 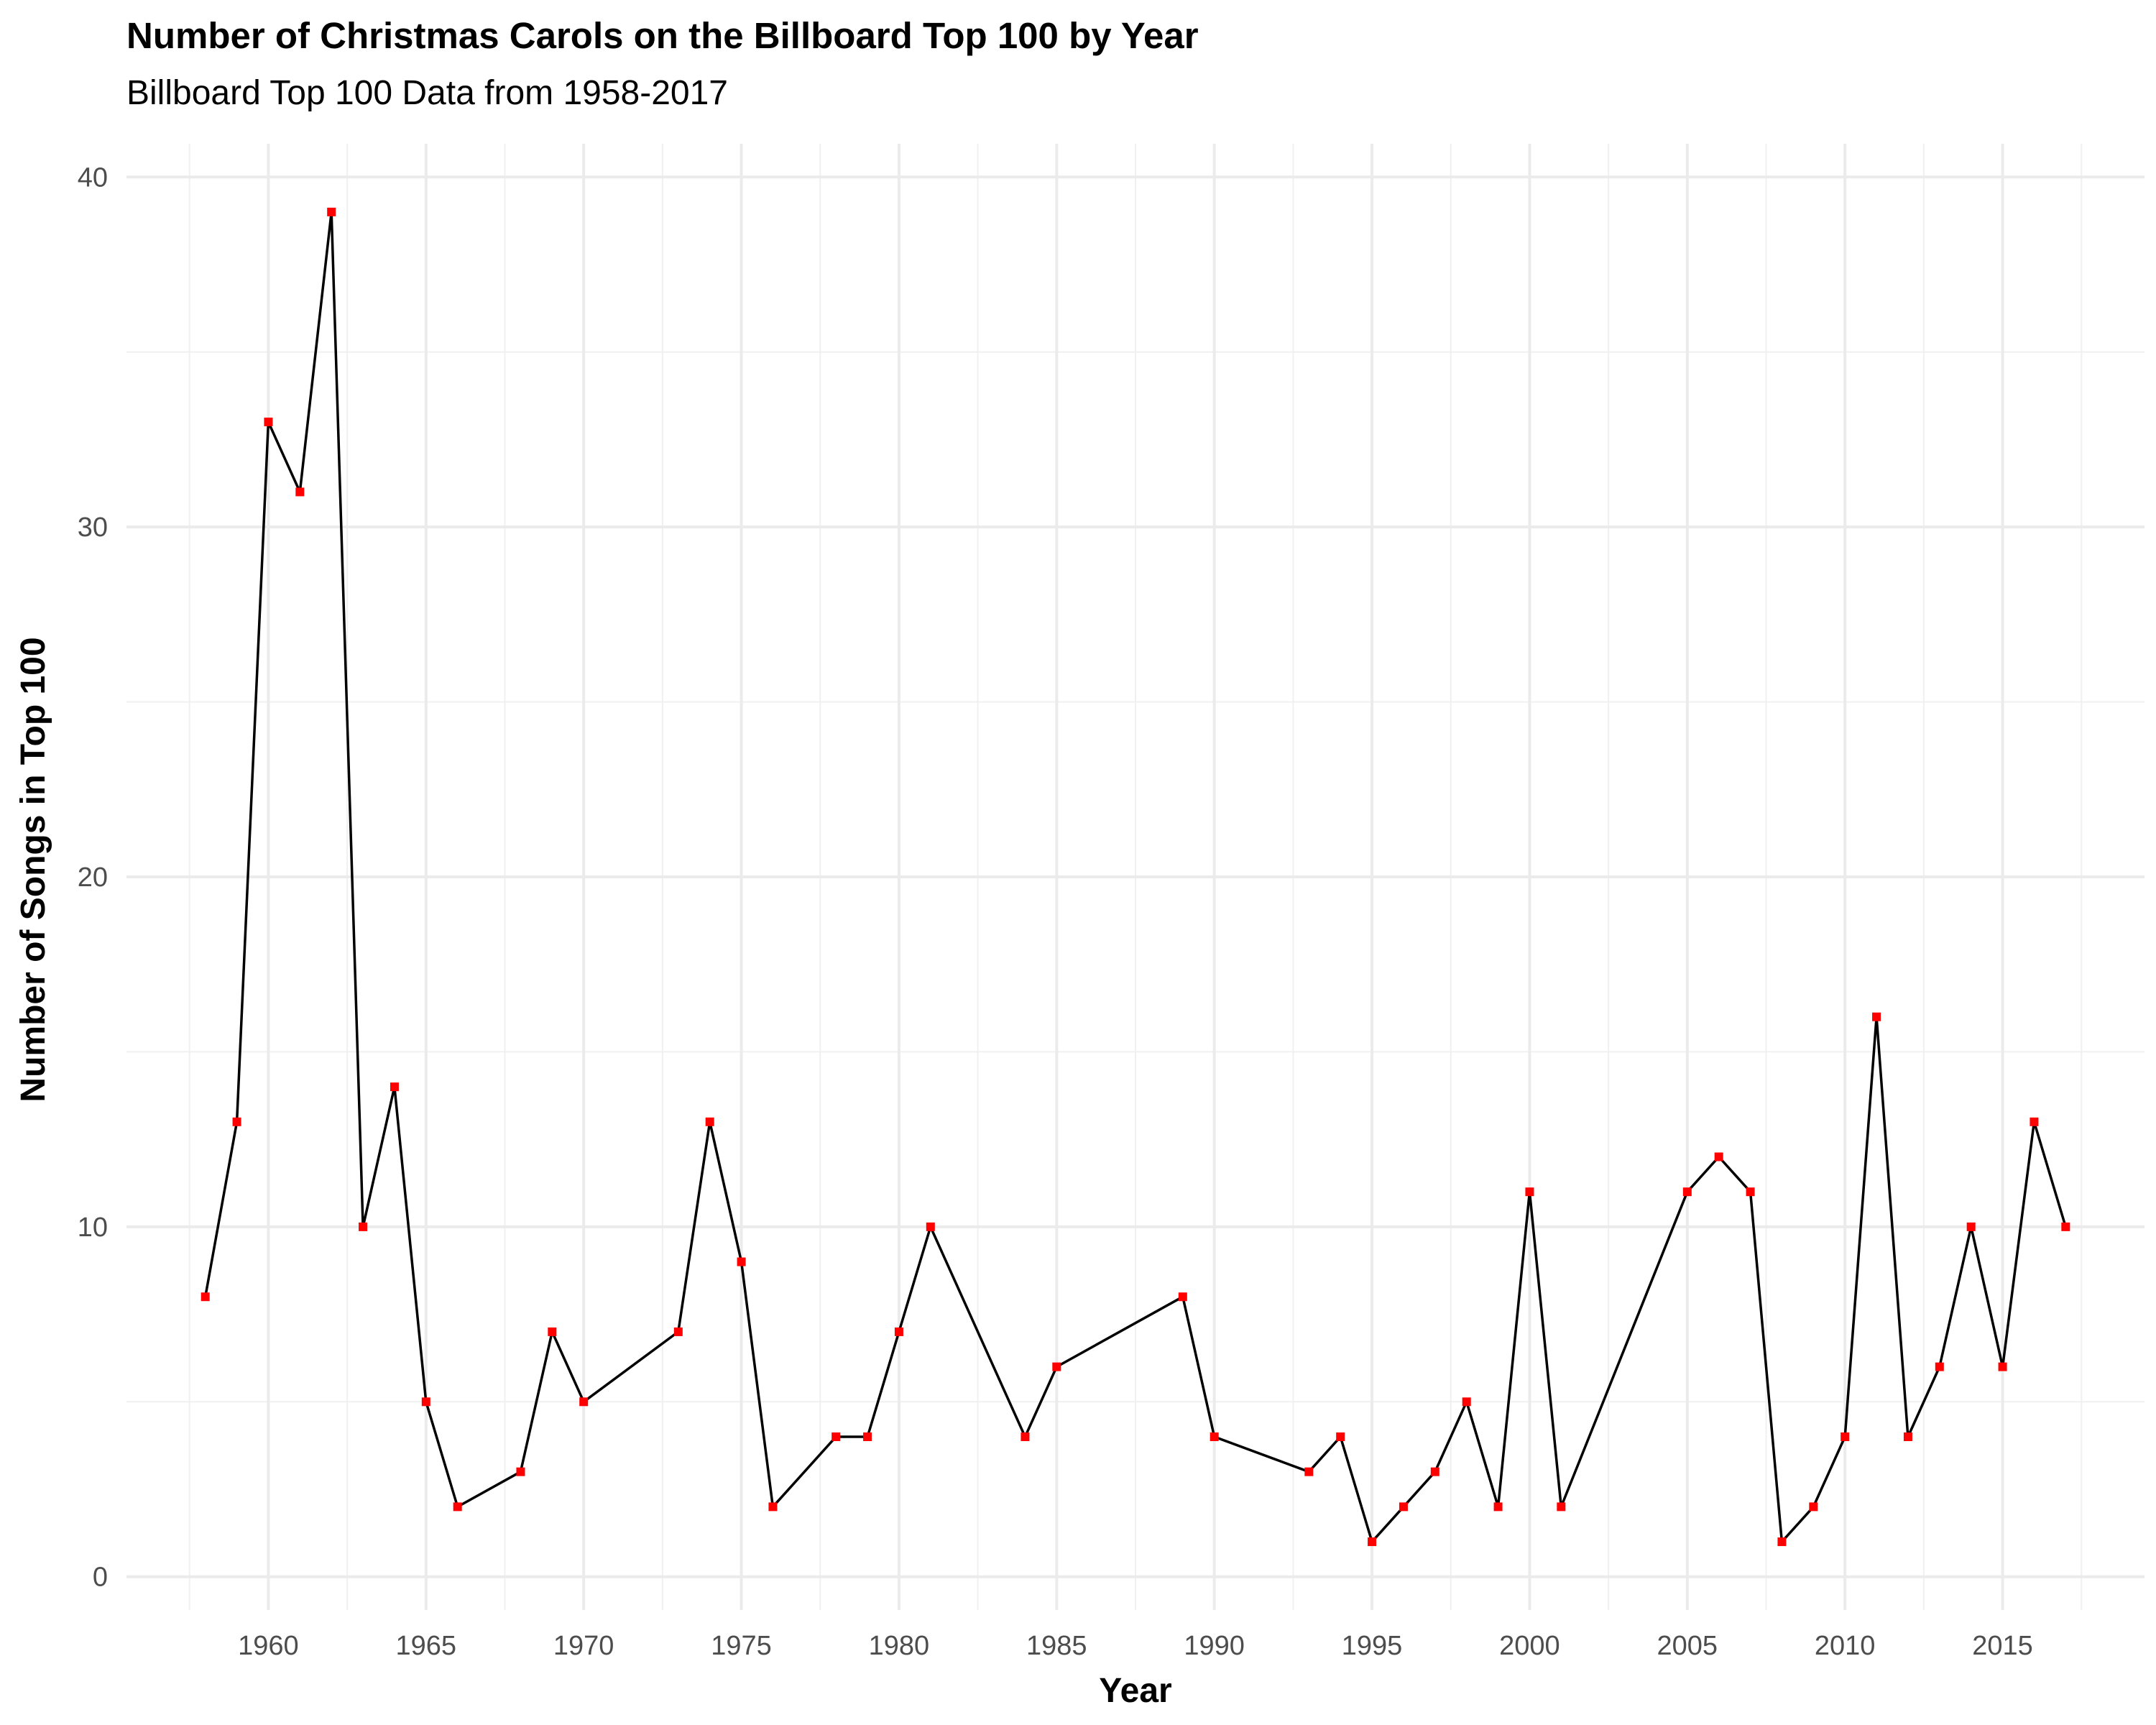 What do you see at coordinates (2003, 1646) in the screenshot?
I see `x-tick-label: 2015` at bounding box center [2003, 1646].